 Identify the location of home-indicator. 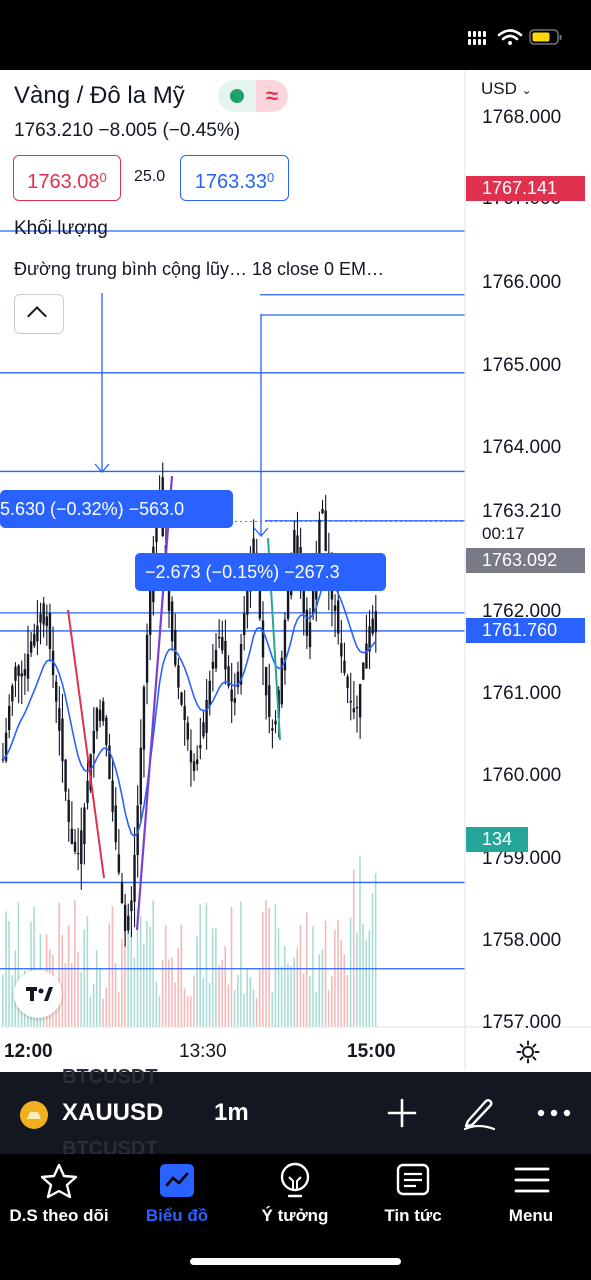
(295, 1261).